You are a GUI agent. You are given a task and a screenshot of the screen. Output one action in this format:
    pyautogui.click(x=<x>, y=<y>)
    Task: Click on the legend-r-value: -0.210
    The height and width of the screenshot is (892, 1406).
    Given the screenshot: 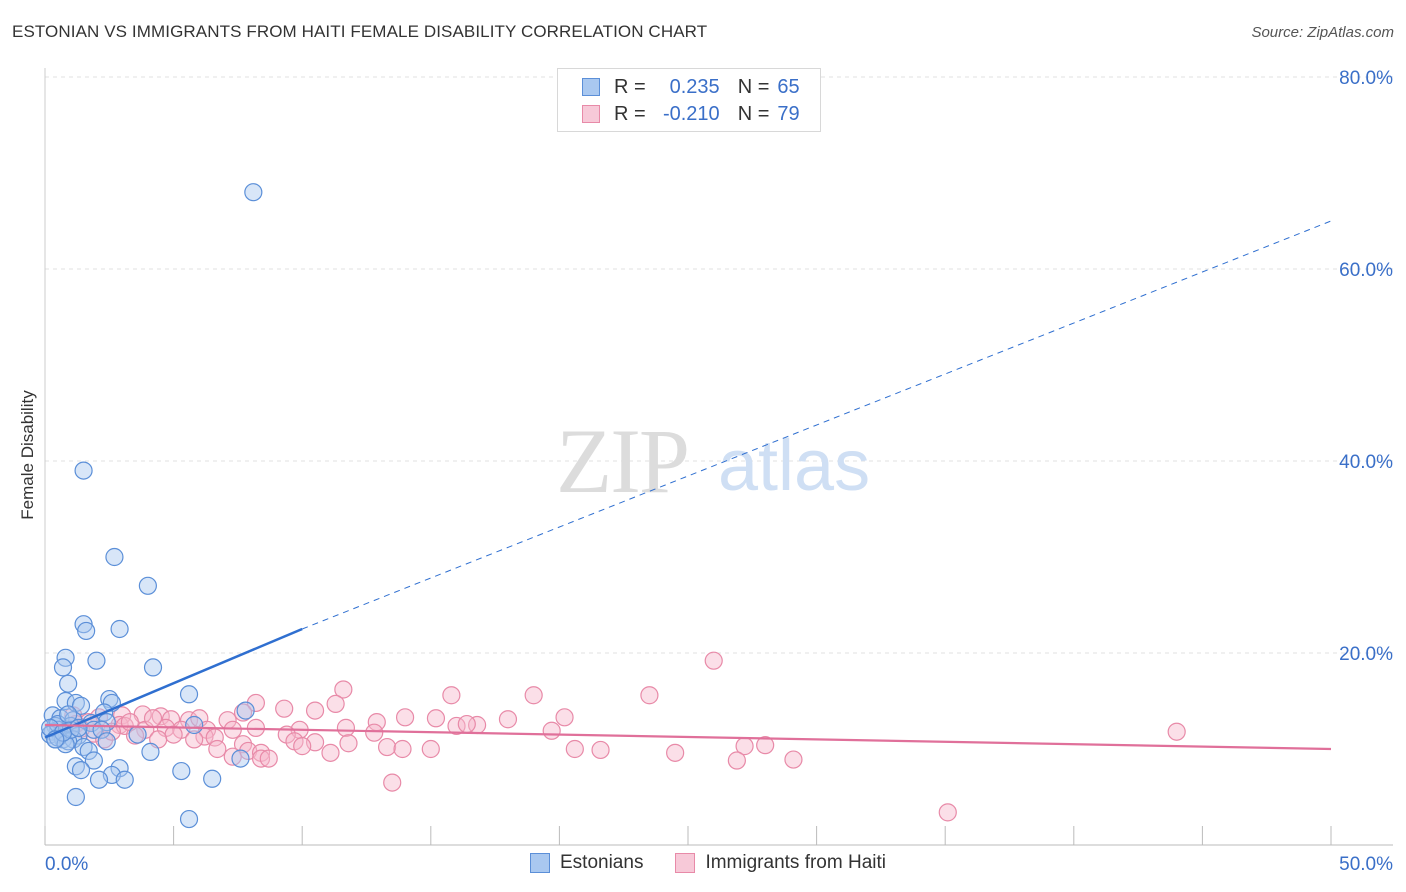 What is the action you would take?
    pyautogui.click(x=691, y=113)
    